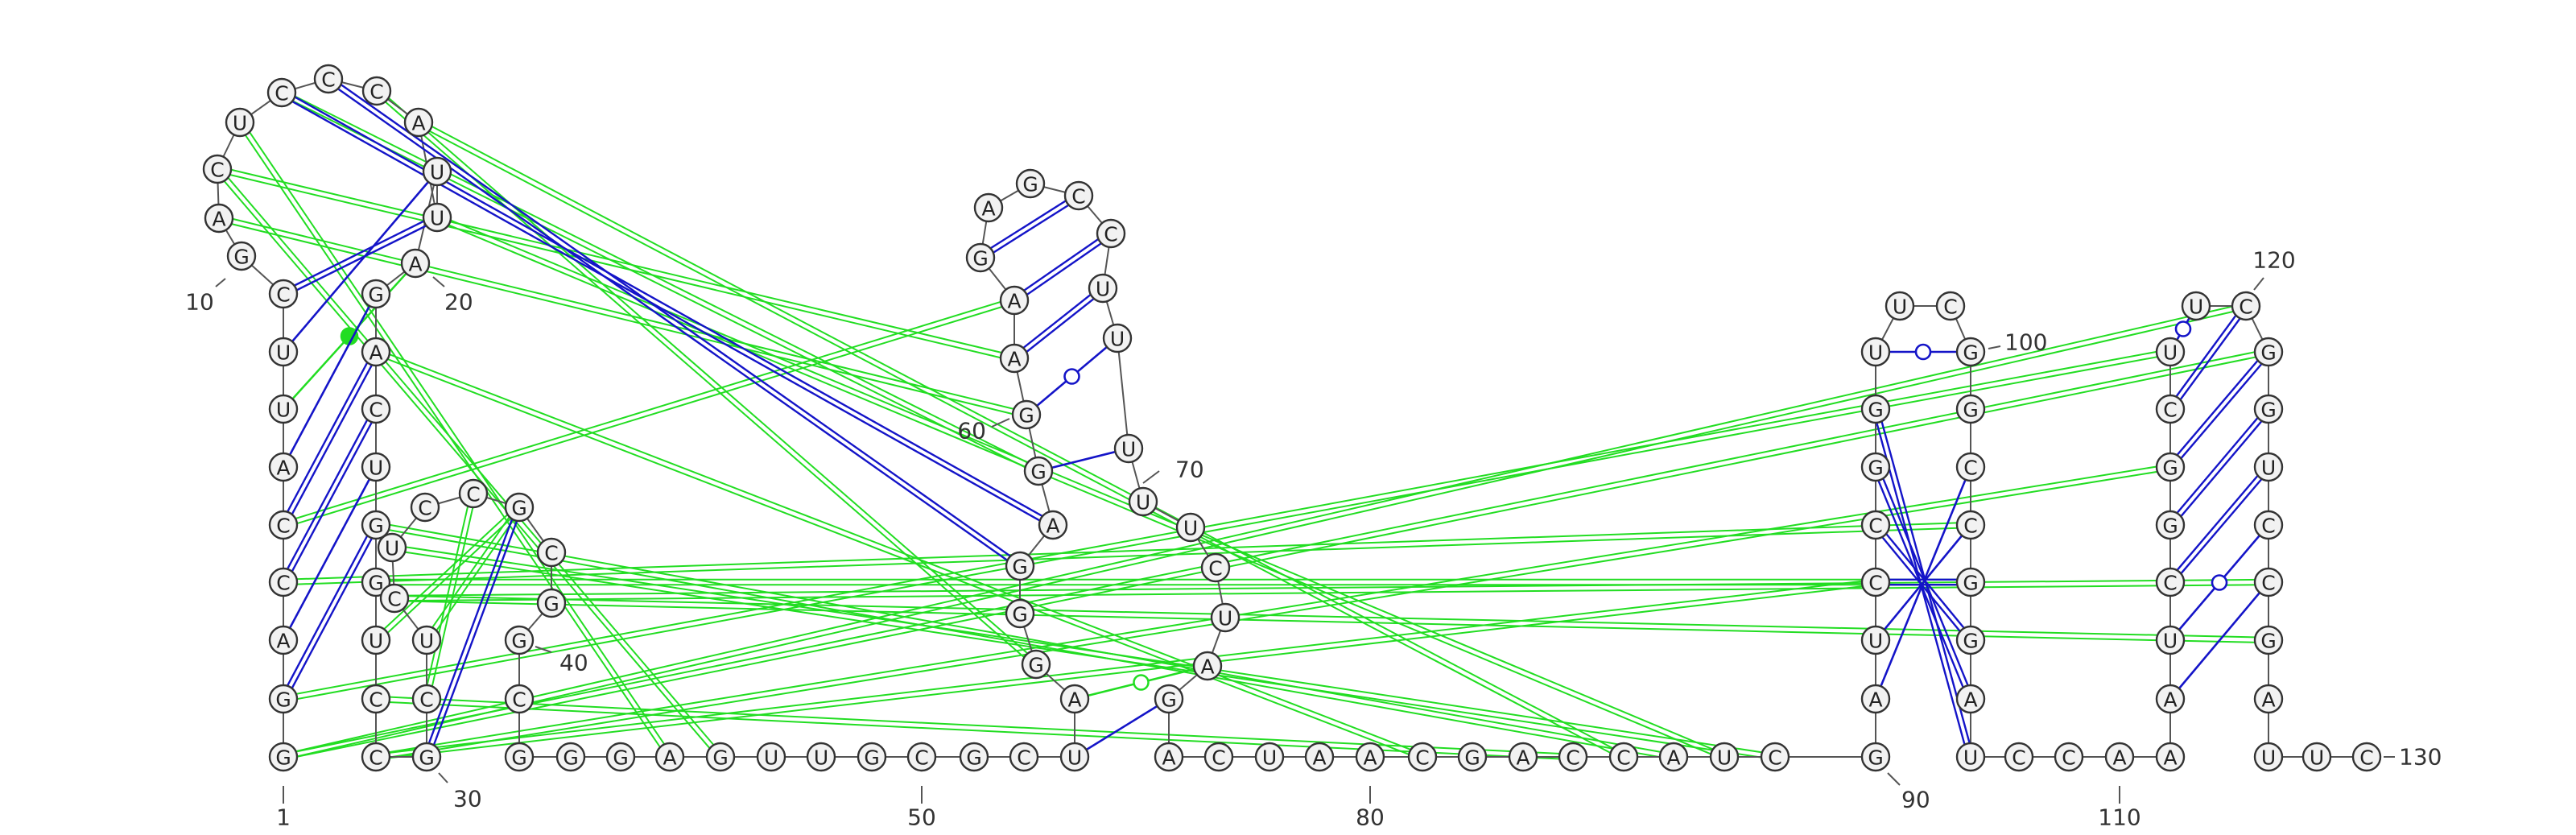  Describe the element at coordinates (1000, 423) in the screenshot. I see `position-tick` at that location.